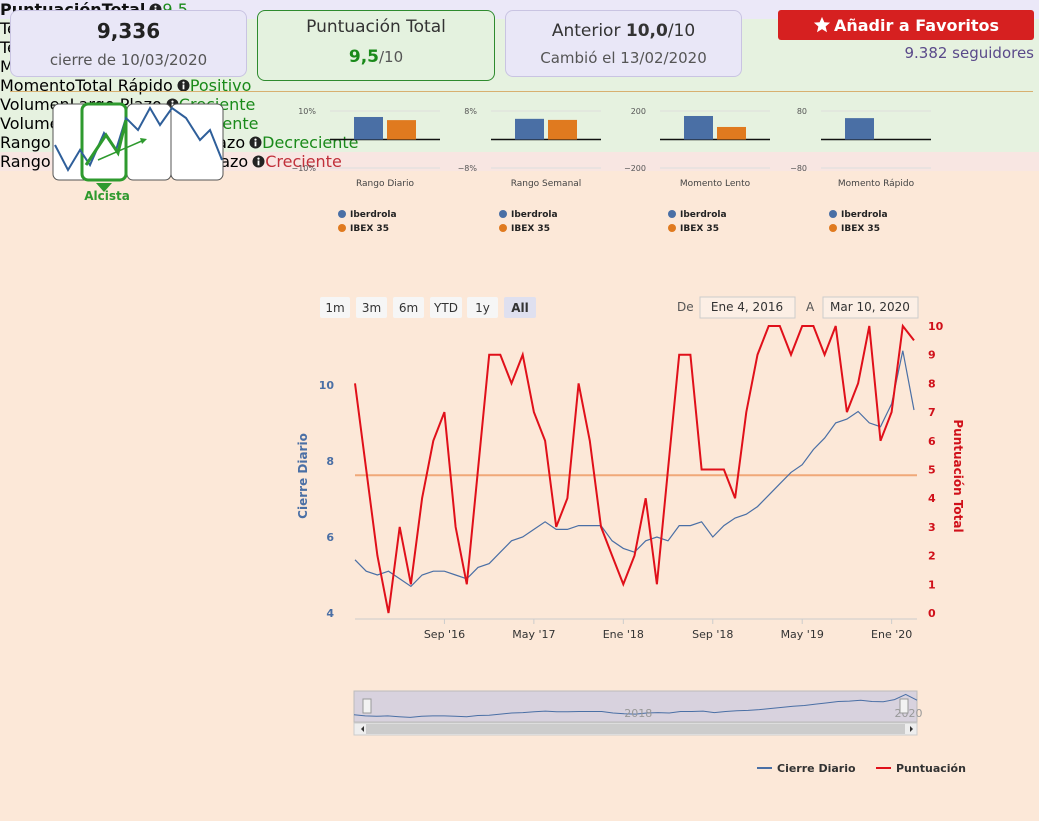 The height and width of the screenshot is (821, 1039). I want to click on indicator-value: Creciente, so click(303, 161).